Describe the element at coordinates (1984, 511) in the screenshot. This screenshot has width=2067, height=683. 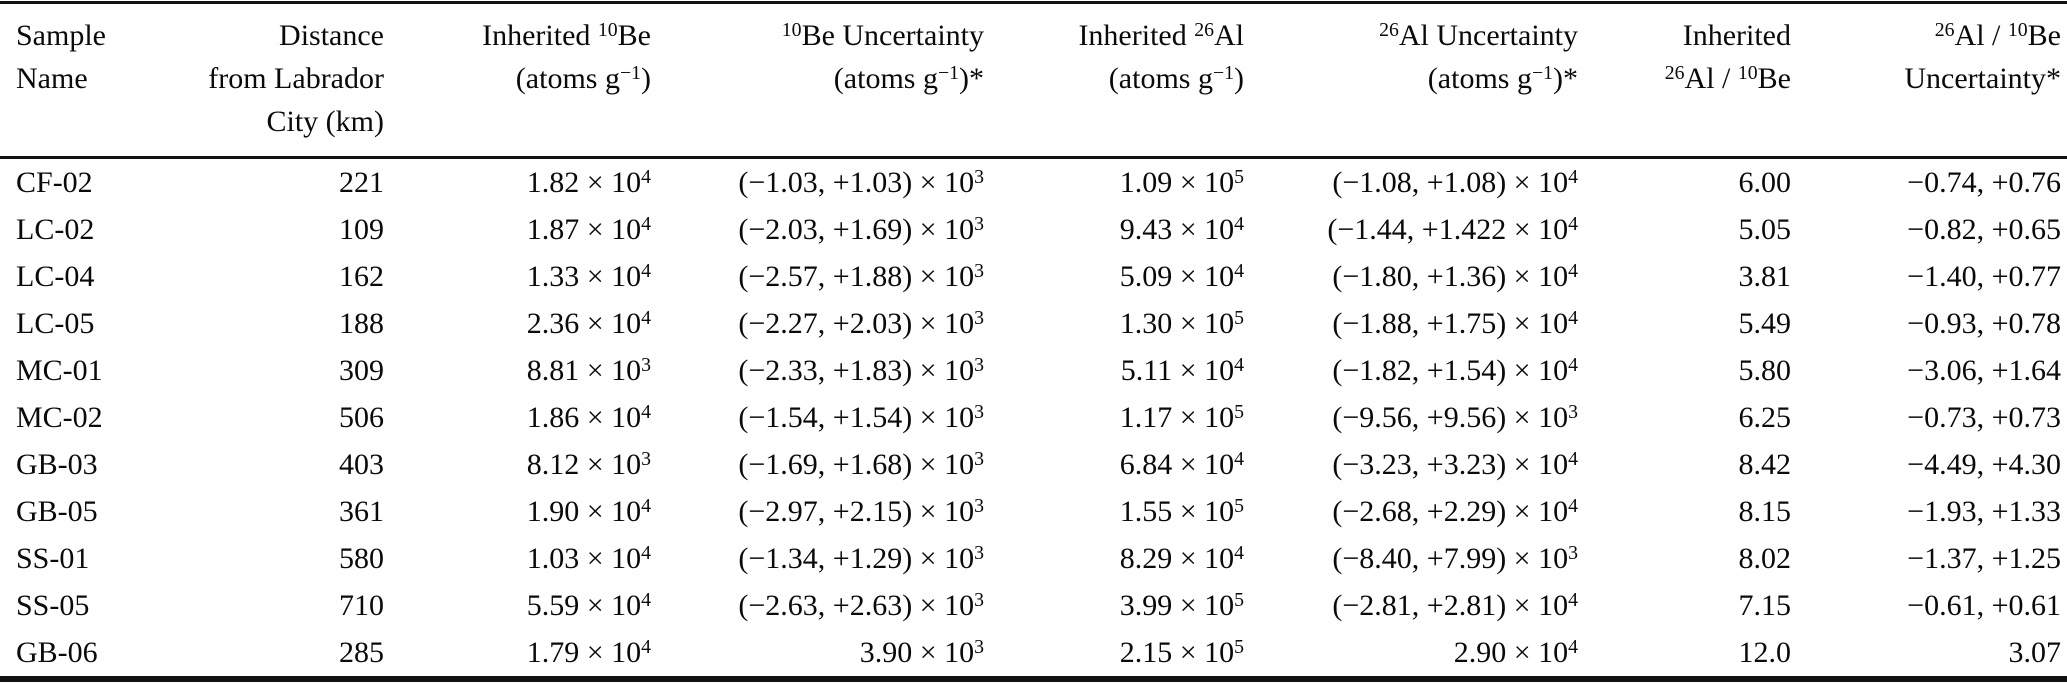
I see `cell-ratio-uncertainty: −1.93, +1.33` at that location.